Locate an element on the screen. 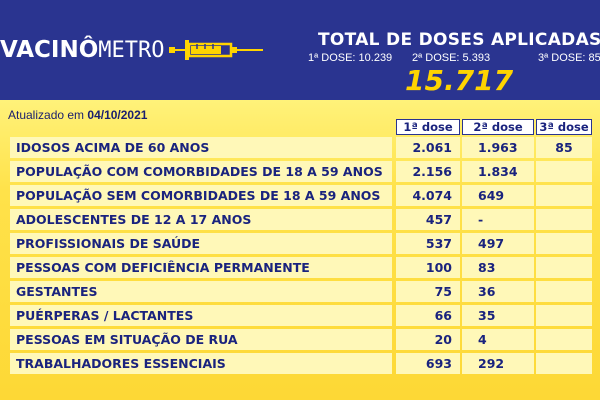  dose1-value: 537 is located at coordinates (428, 243).